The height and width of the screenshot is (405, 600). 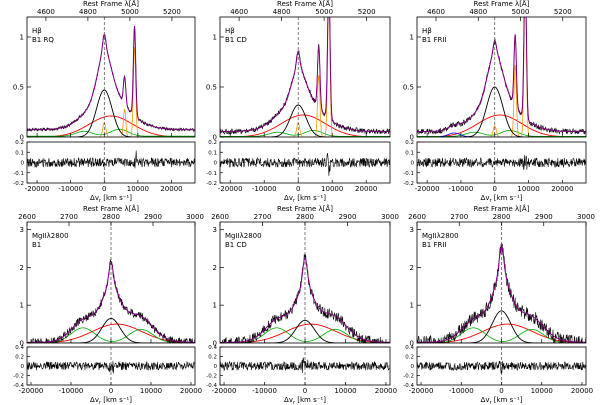 What do you see at coordinates (263, 217) in the screenshot?
I see `top-axis-tick-label: 2700` at bounding box center [263, 217].